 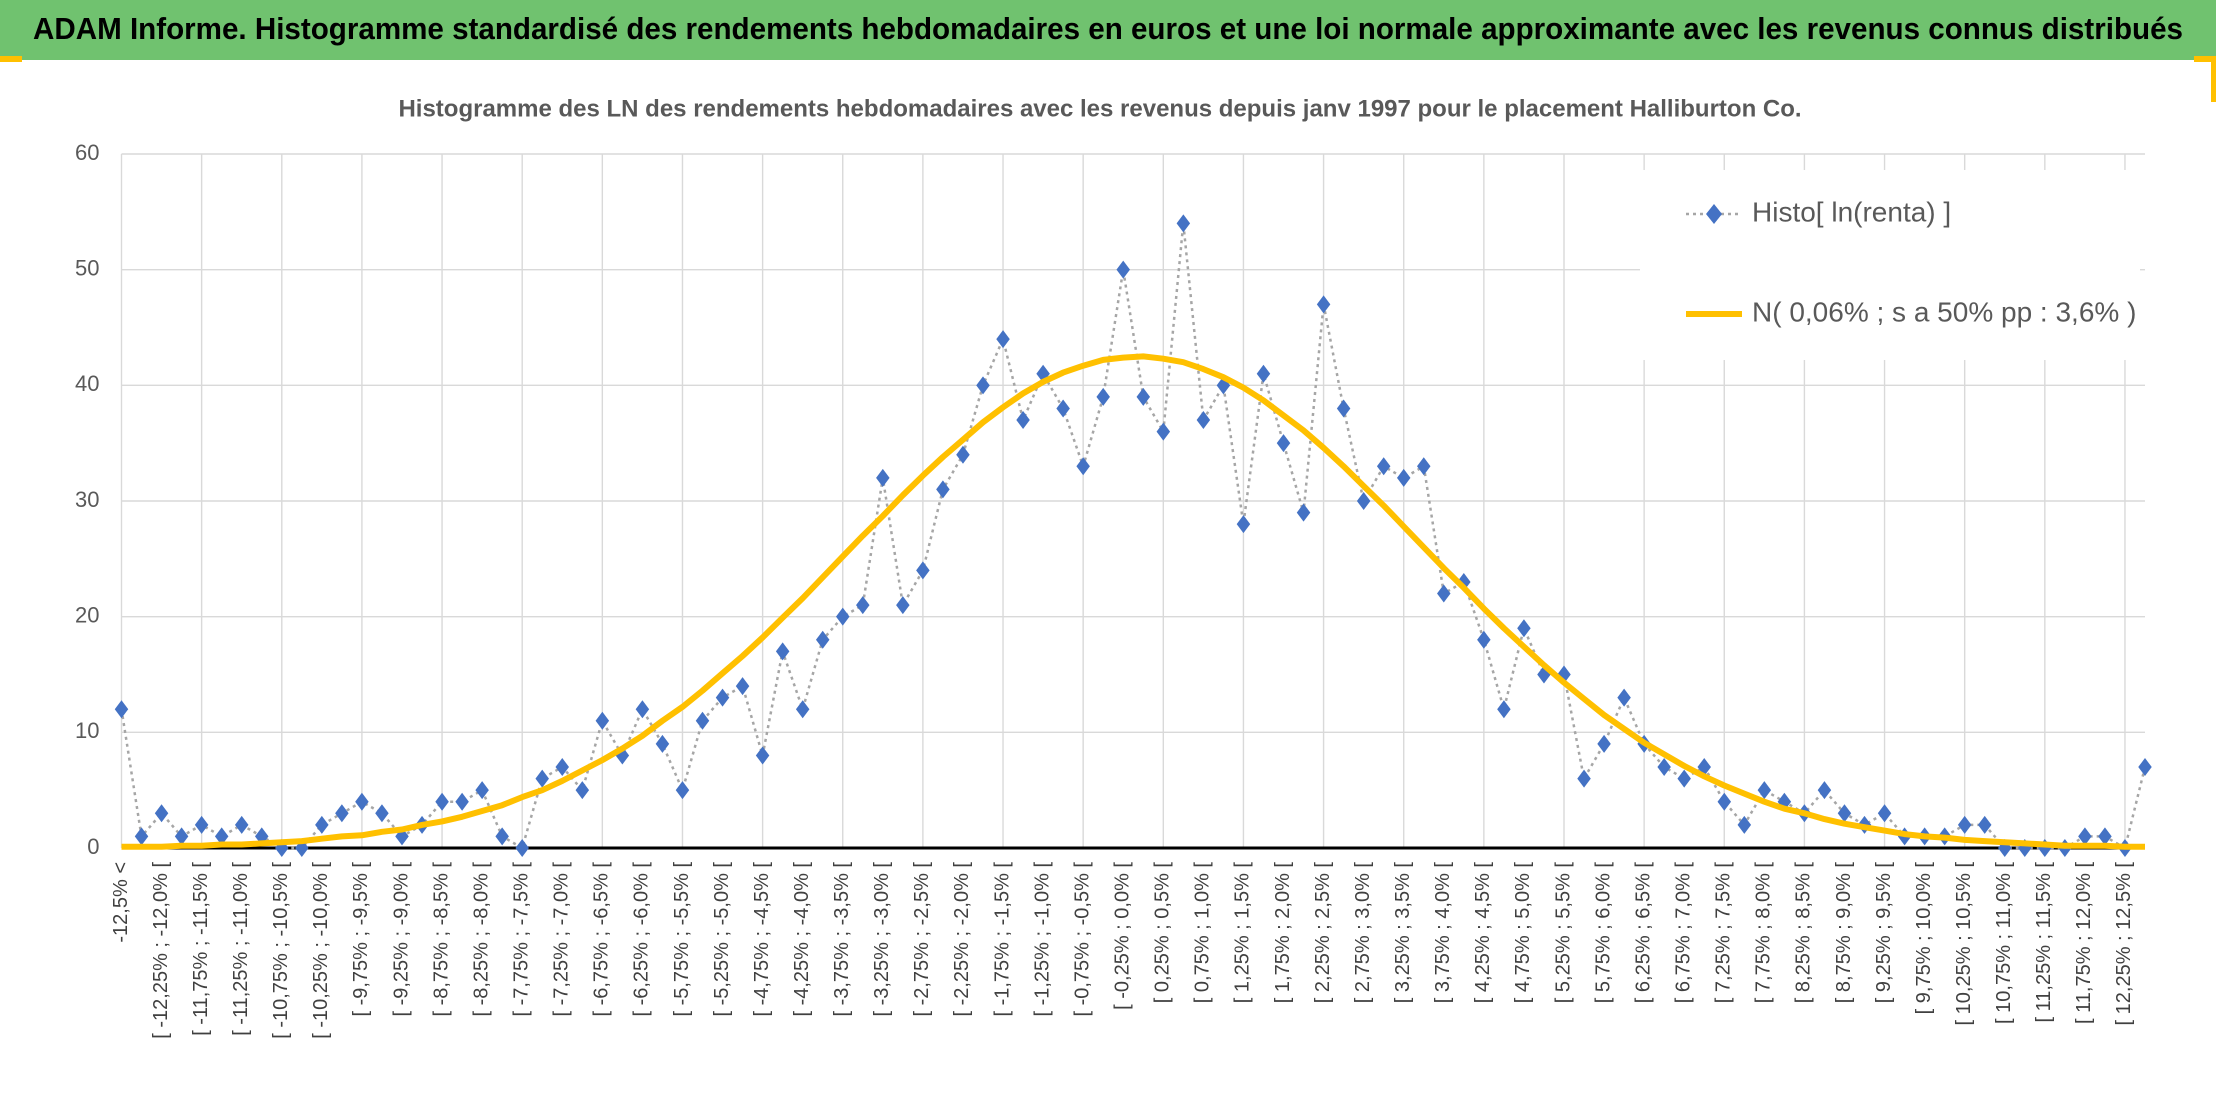 What do you see at coordinates (2084, 943) in the screenshot?
I see `x-tick-label: [ 11,75% ; 12,0% [` at bounding box center [2084, 943].